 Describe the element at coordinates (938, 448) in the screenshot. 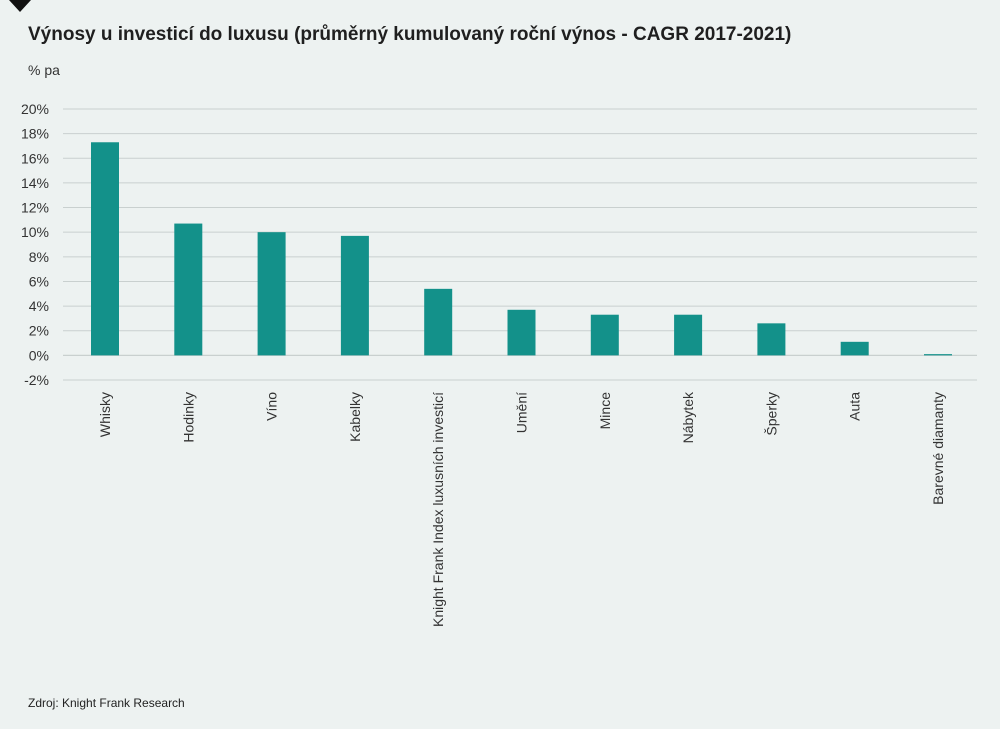

I see `category-label: Barevné diamanty` at that location.